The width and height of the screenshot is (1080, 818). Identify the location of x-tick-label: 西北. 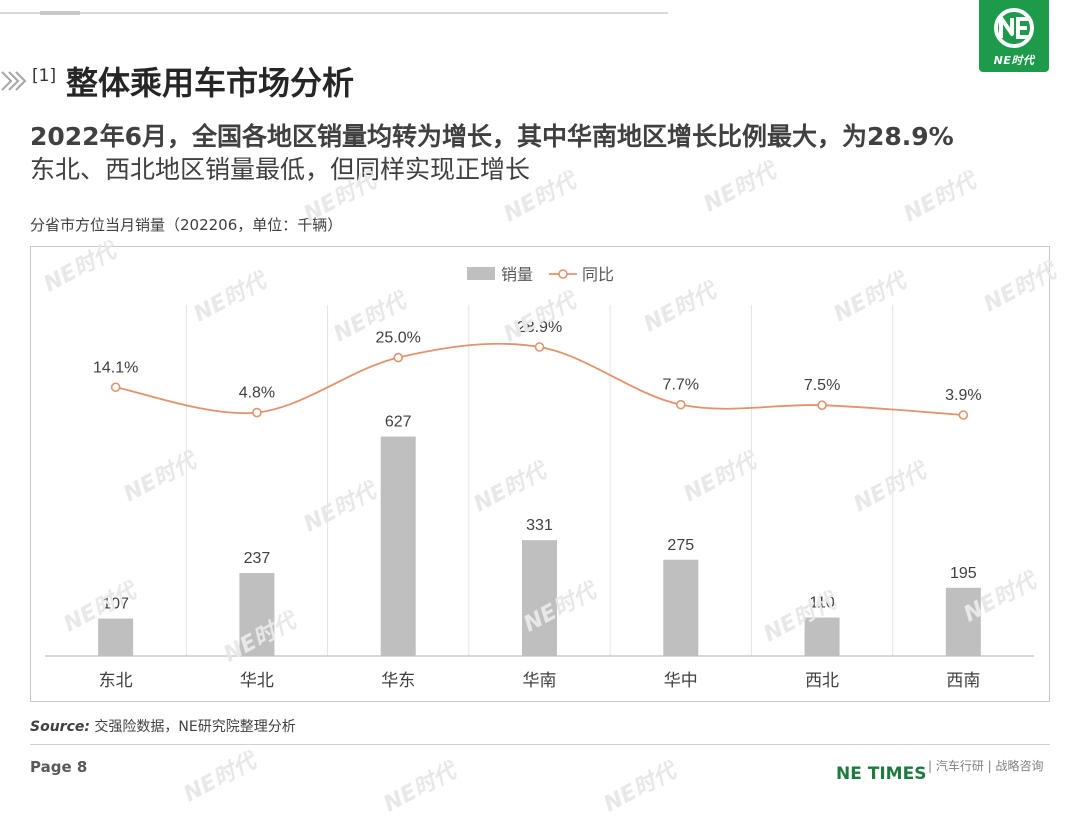
(822, 680).